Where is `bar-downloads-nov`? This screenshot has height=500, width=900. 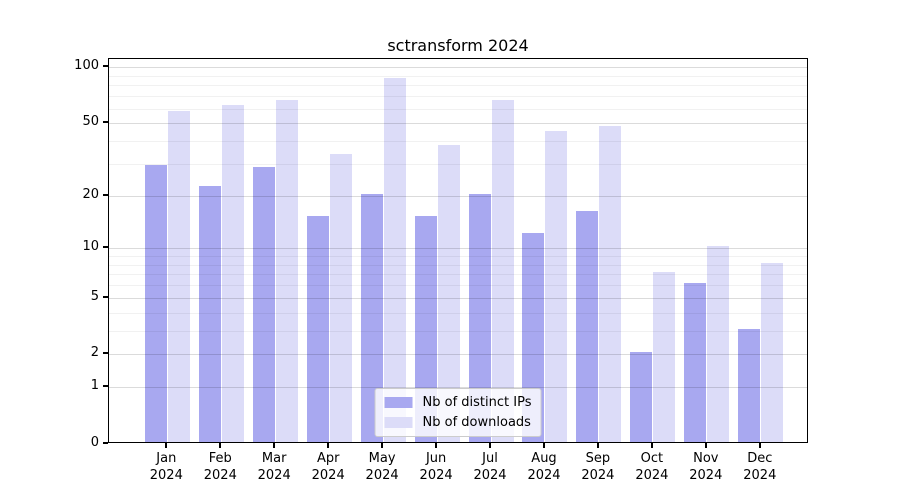 bar-downloads-nov is located at coordinates (718, 344).